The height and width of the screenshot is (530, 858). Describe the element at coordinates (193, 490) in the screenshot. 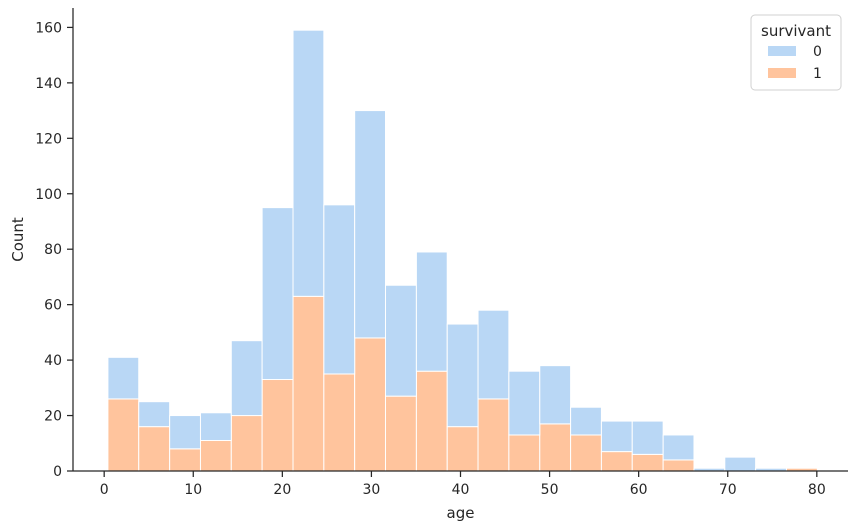

I see `x-tick-label: 10` at that location.